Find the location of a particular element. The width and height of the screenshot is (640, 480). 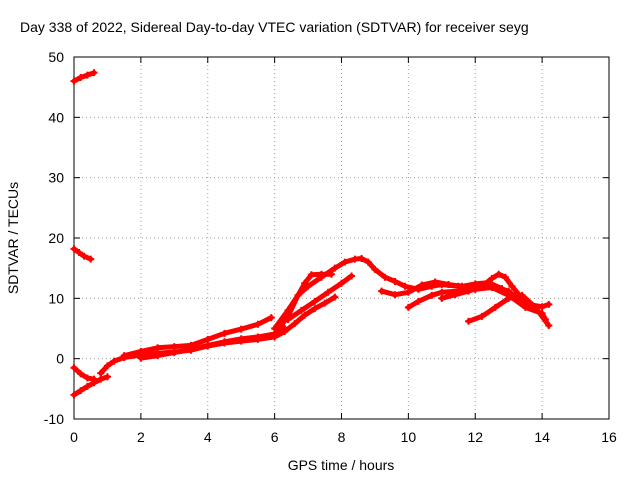

y-tick-label: 50 is located at coordinates (56, 57).